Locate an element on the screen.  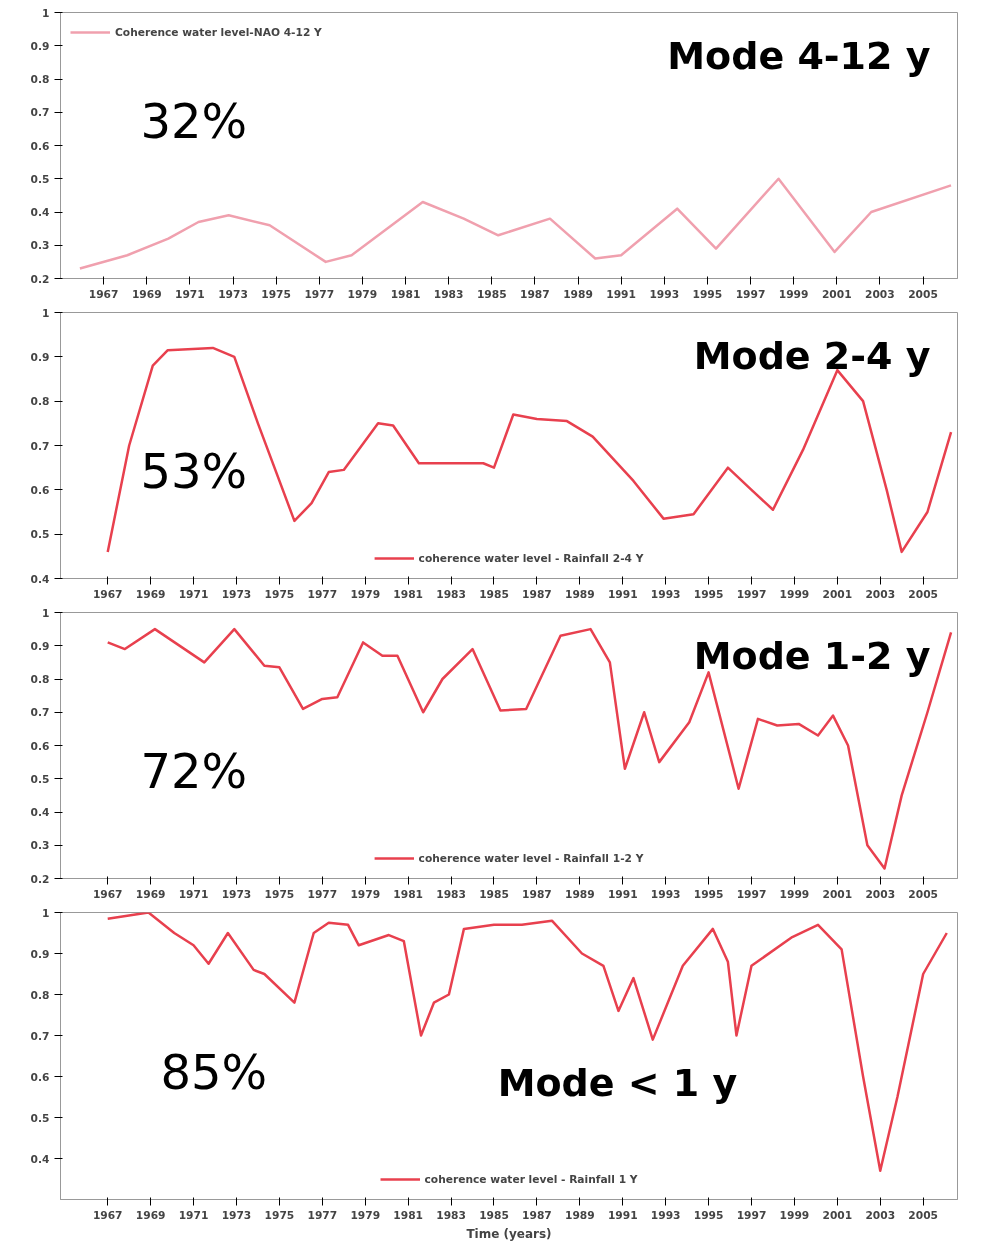
legend-label: coherence water level - Rainfall 2-4 Y is located at coordinates (531, 558).